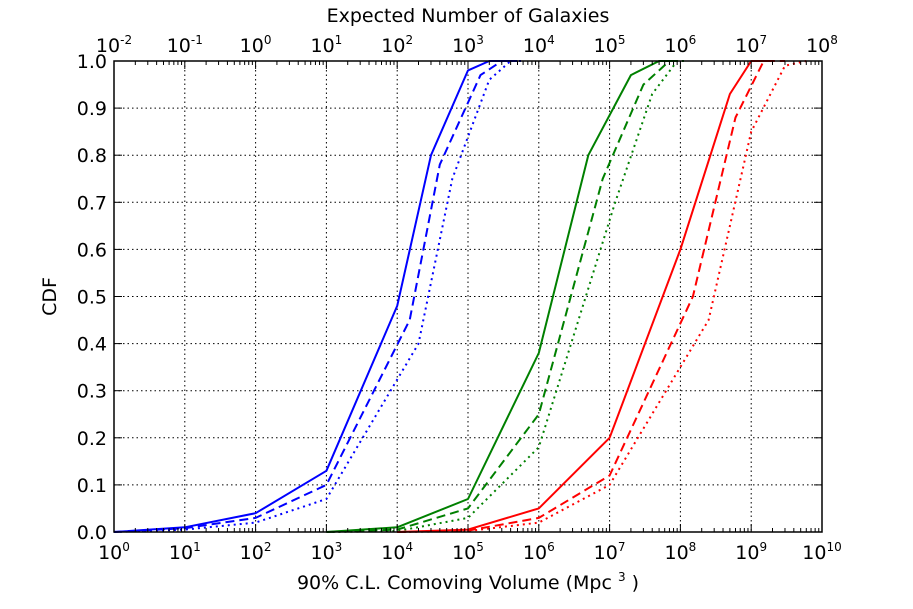 The width and height of the screenshot is (913, 609). Describe the element at coordinates (551, 547) in the screenshot. I see `x-tick-exp: 6` at that location.